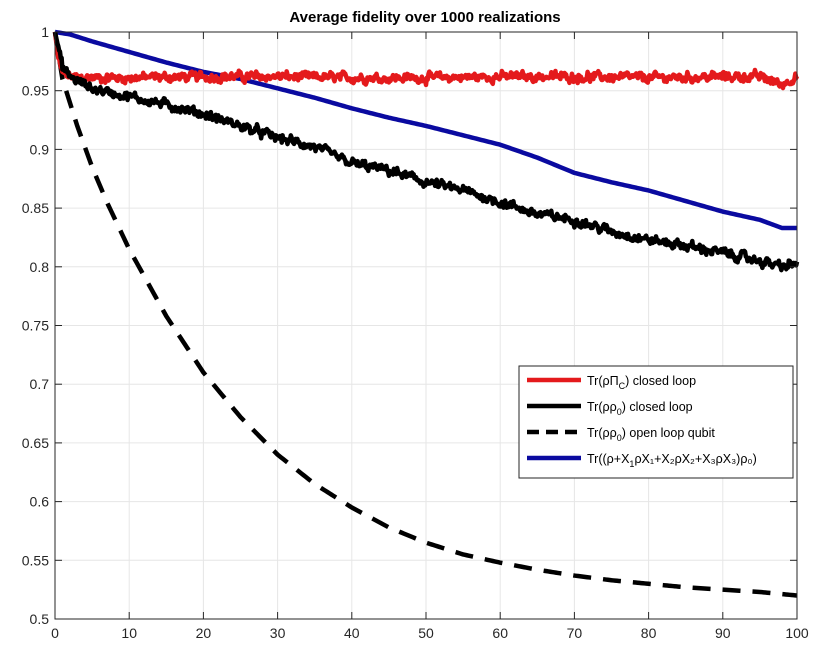 The width and height of the screenshot is (814, 648). I want to click on y-tick-label: 0.8, so click(40, 267).